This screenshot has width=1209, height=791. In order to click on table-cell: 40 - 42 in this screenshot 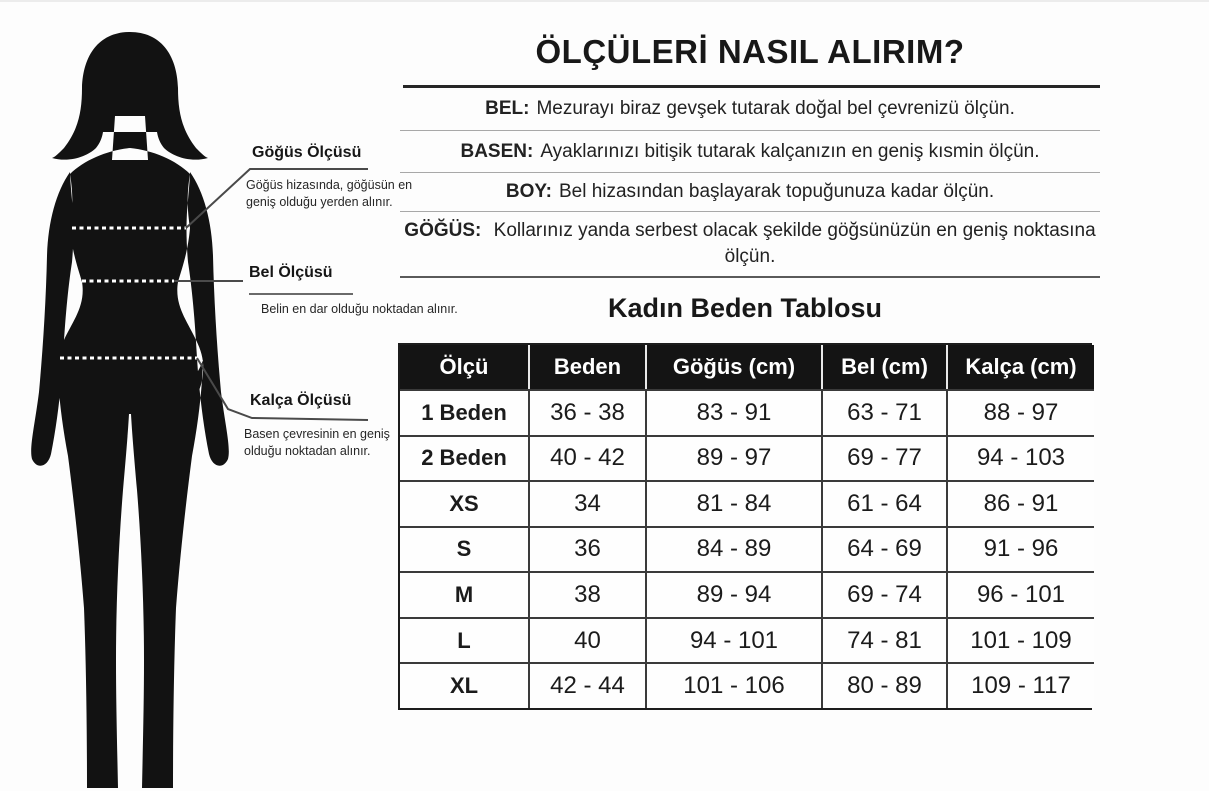, I will do `click(588, 457)`.